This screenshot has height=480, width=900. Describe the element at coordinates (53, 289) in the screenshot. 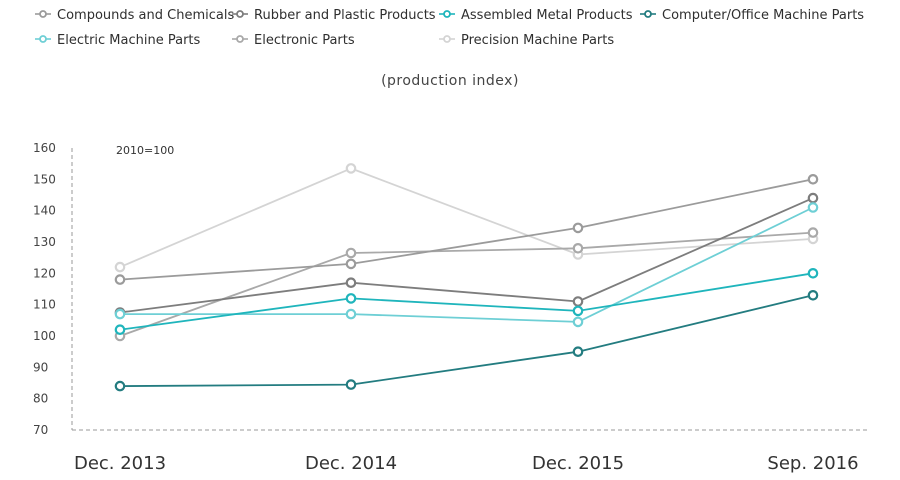

I see `y-axis: 70 80 90 100 110 120 130 140 150 160` at that location.